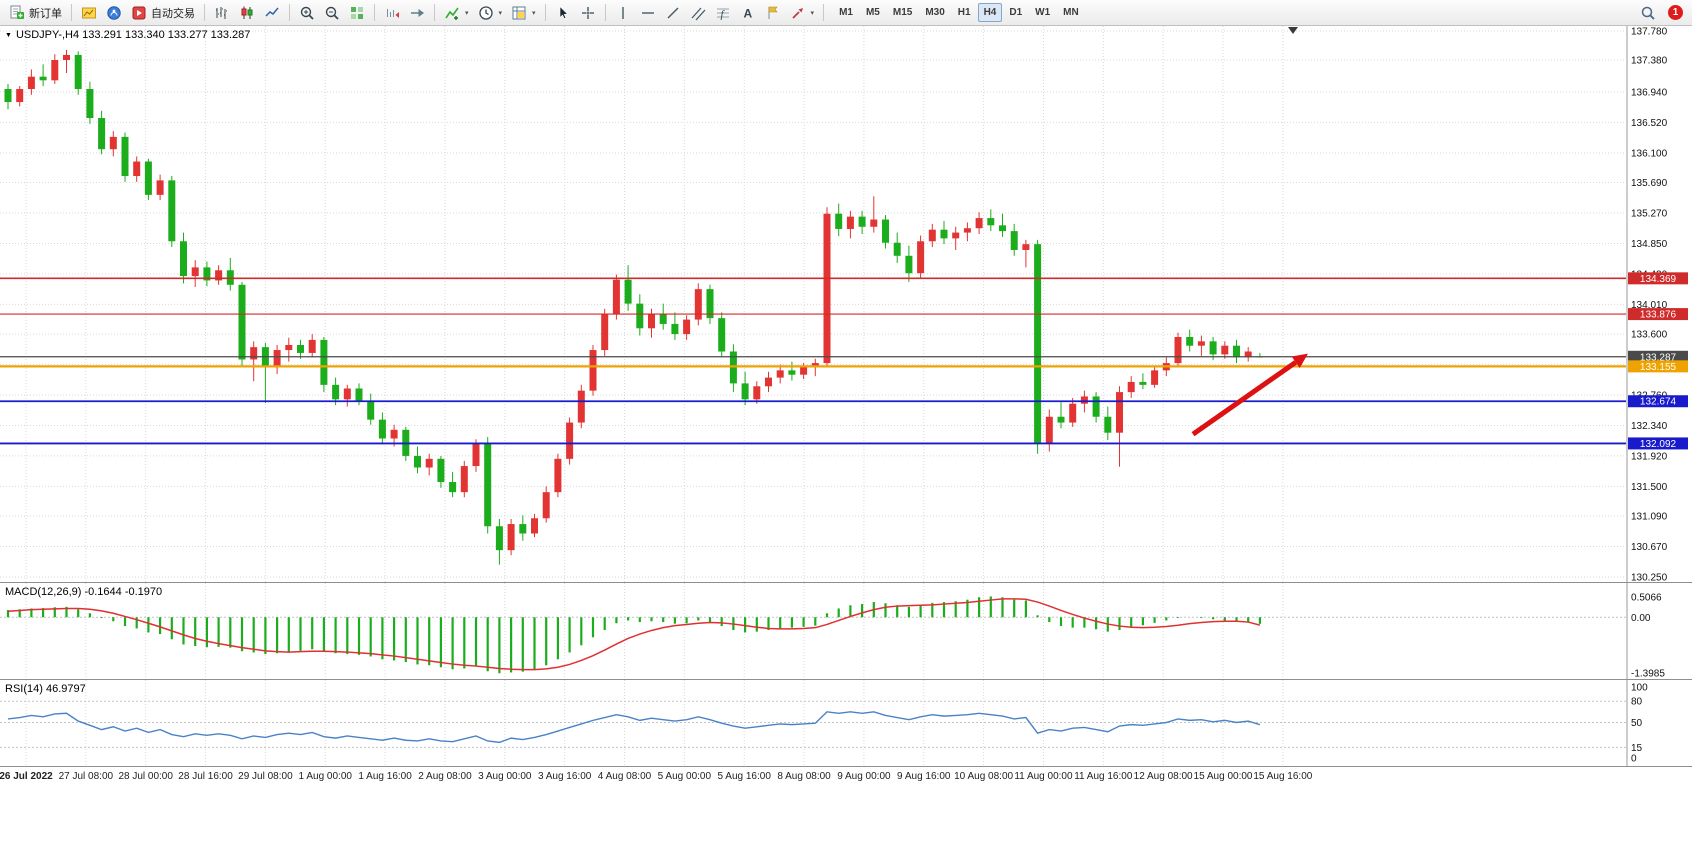  I want to click on time-label: 3 Aug 00:00, so click(505, 776).